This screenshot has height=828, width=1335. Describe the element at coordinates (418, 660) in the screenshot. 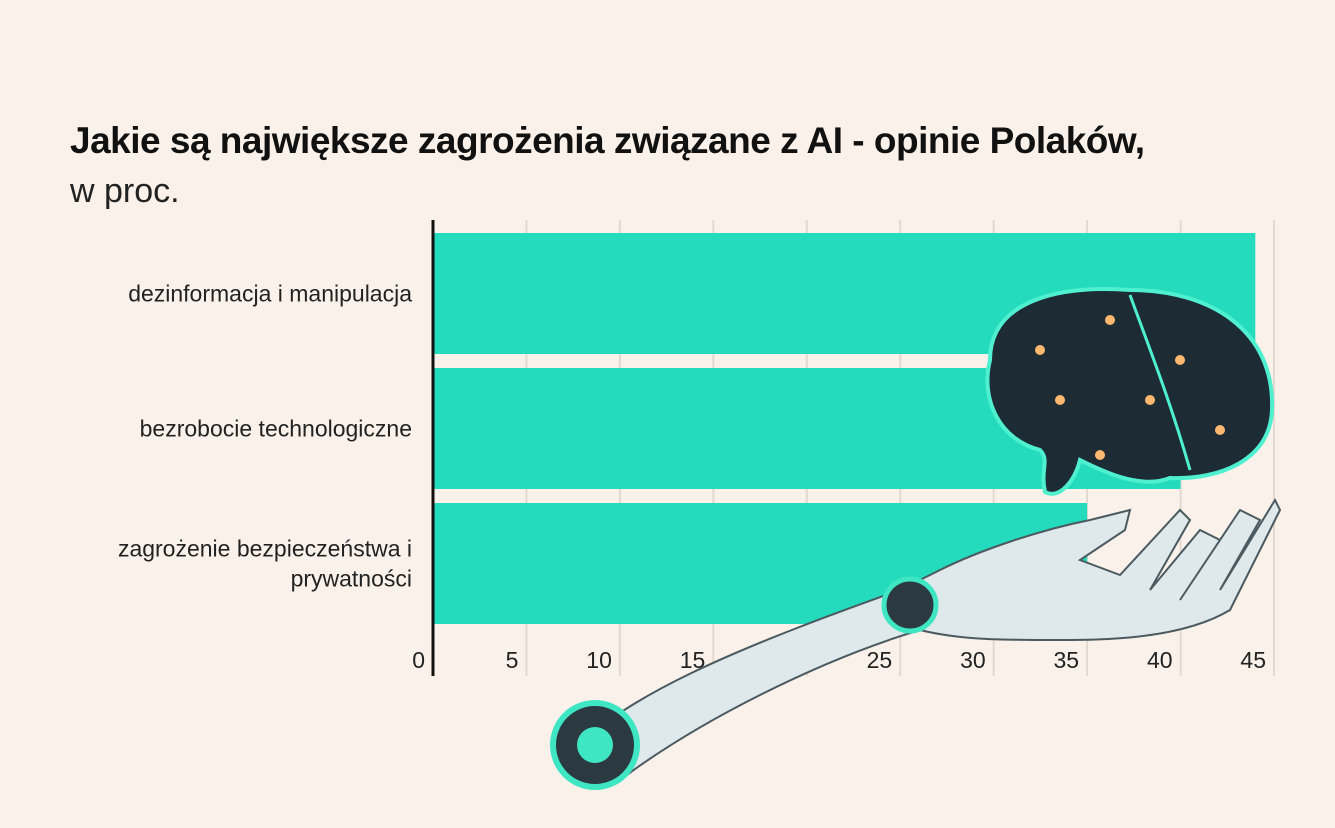

I see `x-tick-label: 0` at that location.